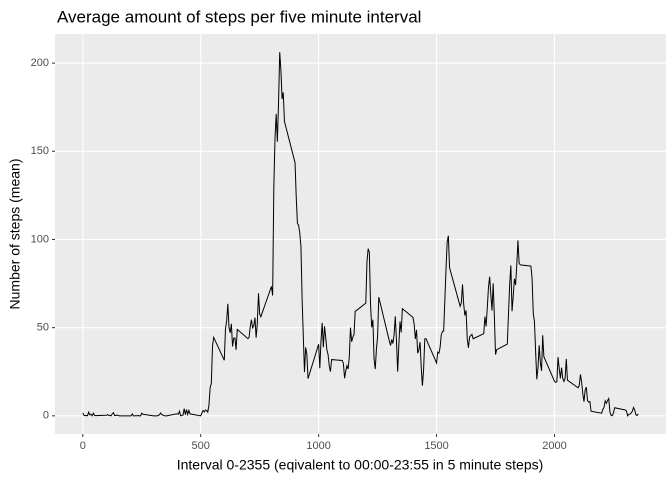 Image resolution: width=672 pixels, height=480 pixels. I want to click on x-tick-label: 1000, so click(318, 446).